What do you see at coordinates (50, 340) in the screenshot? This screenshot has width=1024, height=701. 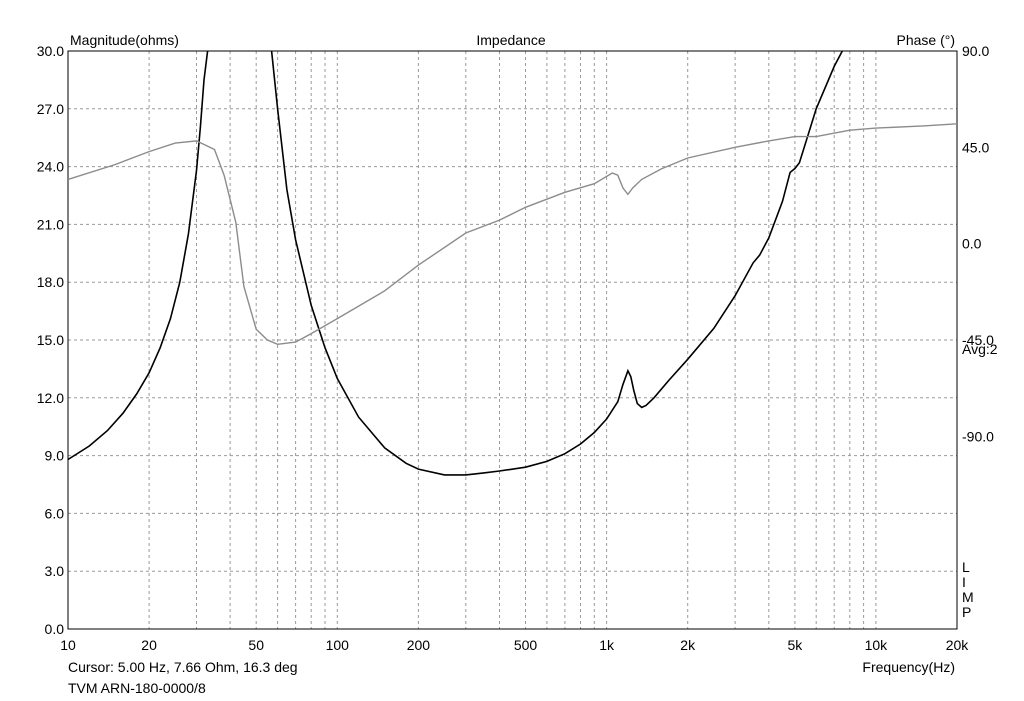 I see `left-tick-label: 15.0` at bounding box center [50, 340].